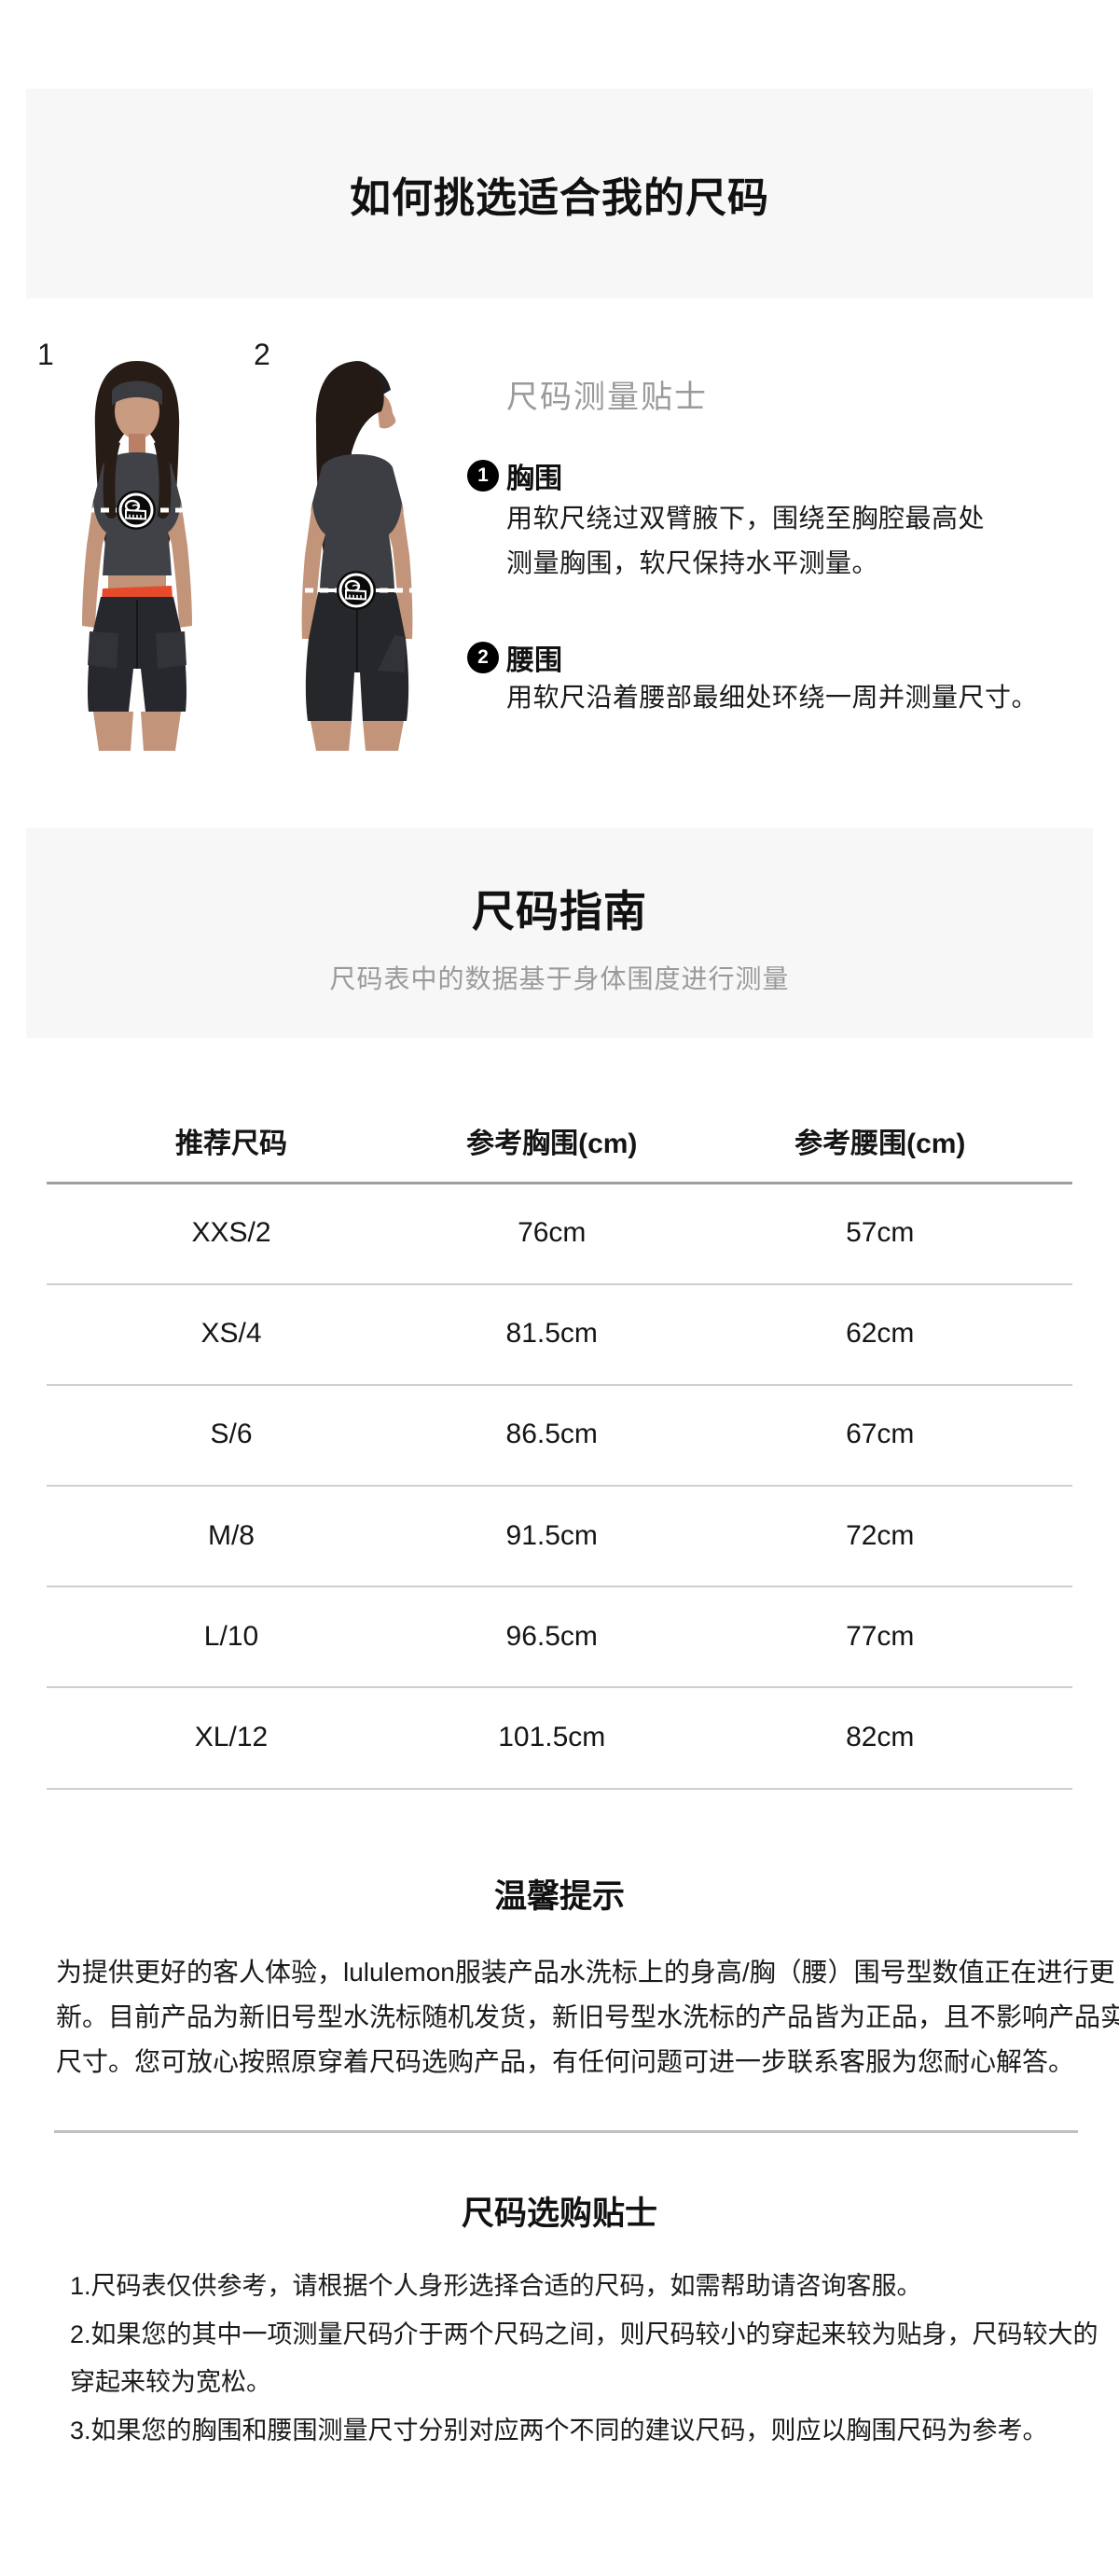  Describe the element at coordinates (559, 1896) in the screenshot. I see `warm-notice-title: 温馨提示` at that location.